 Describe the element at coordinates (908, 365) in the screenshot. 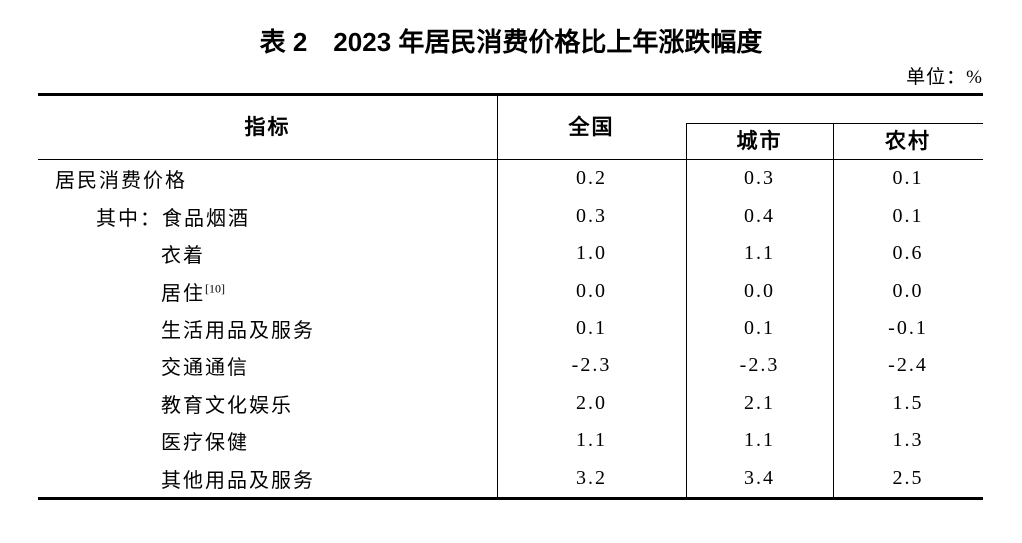

I see `cell-rural-value: -2.4` at that location.